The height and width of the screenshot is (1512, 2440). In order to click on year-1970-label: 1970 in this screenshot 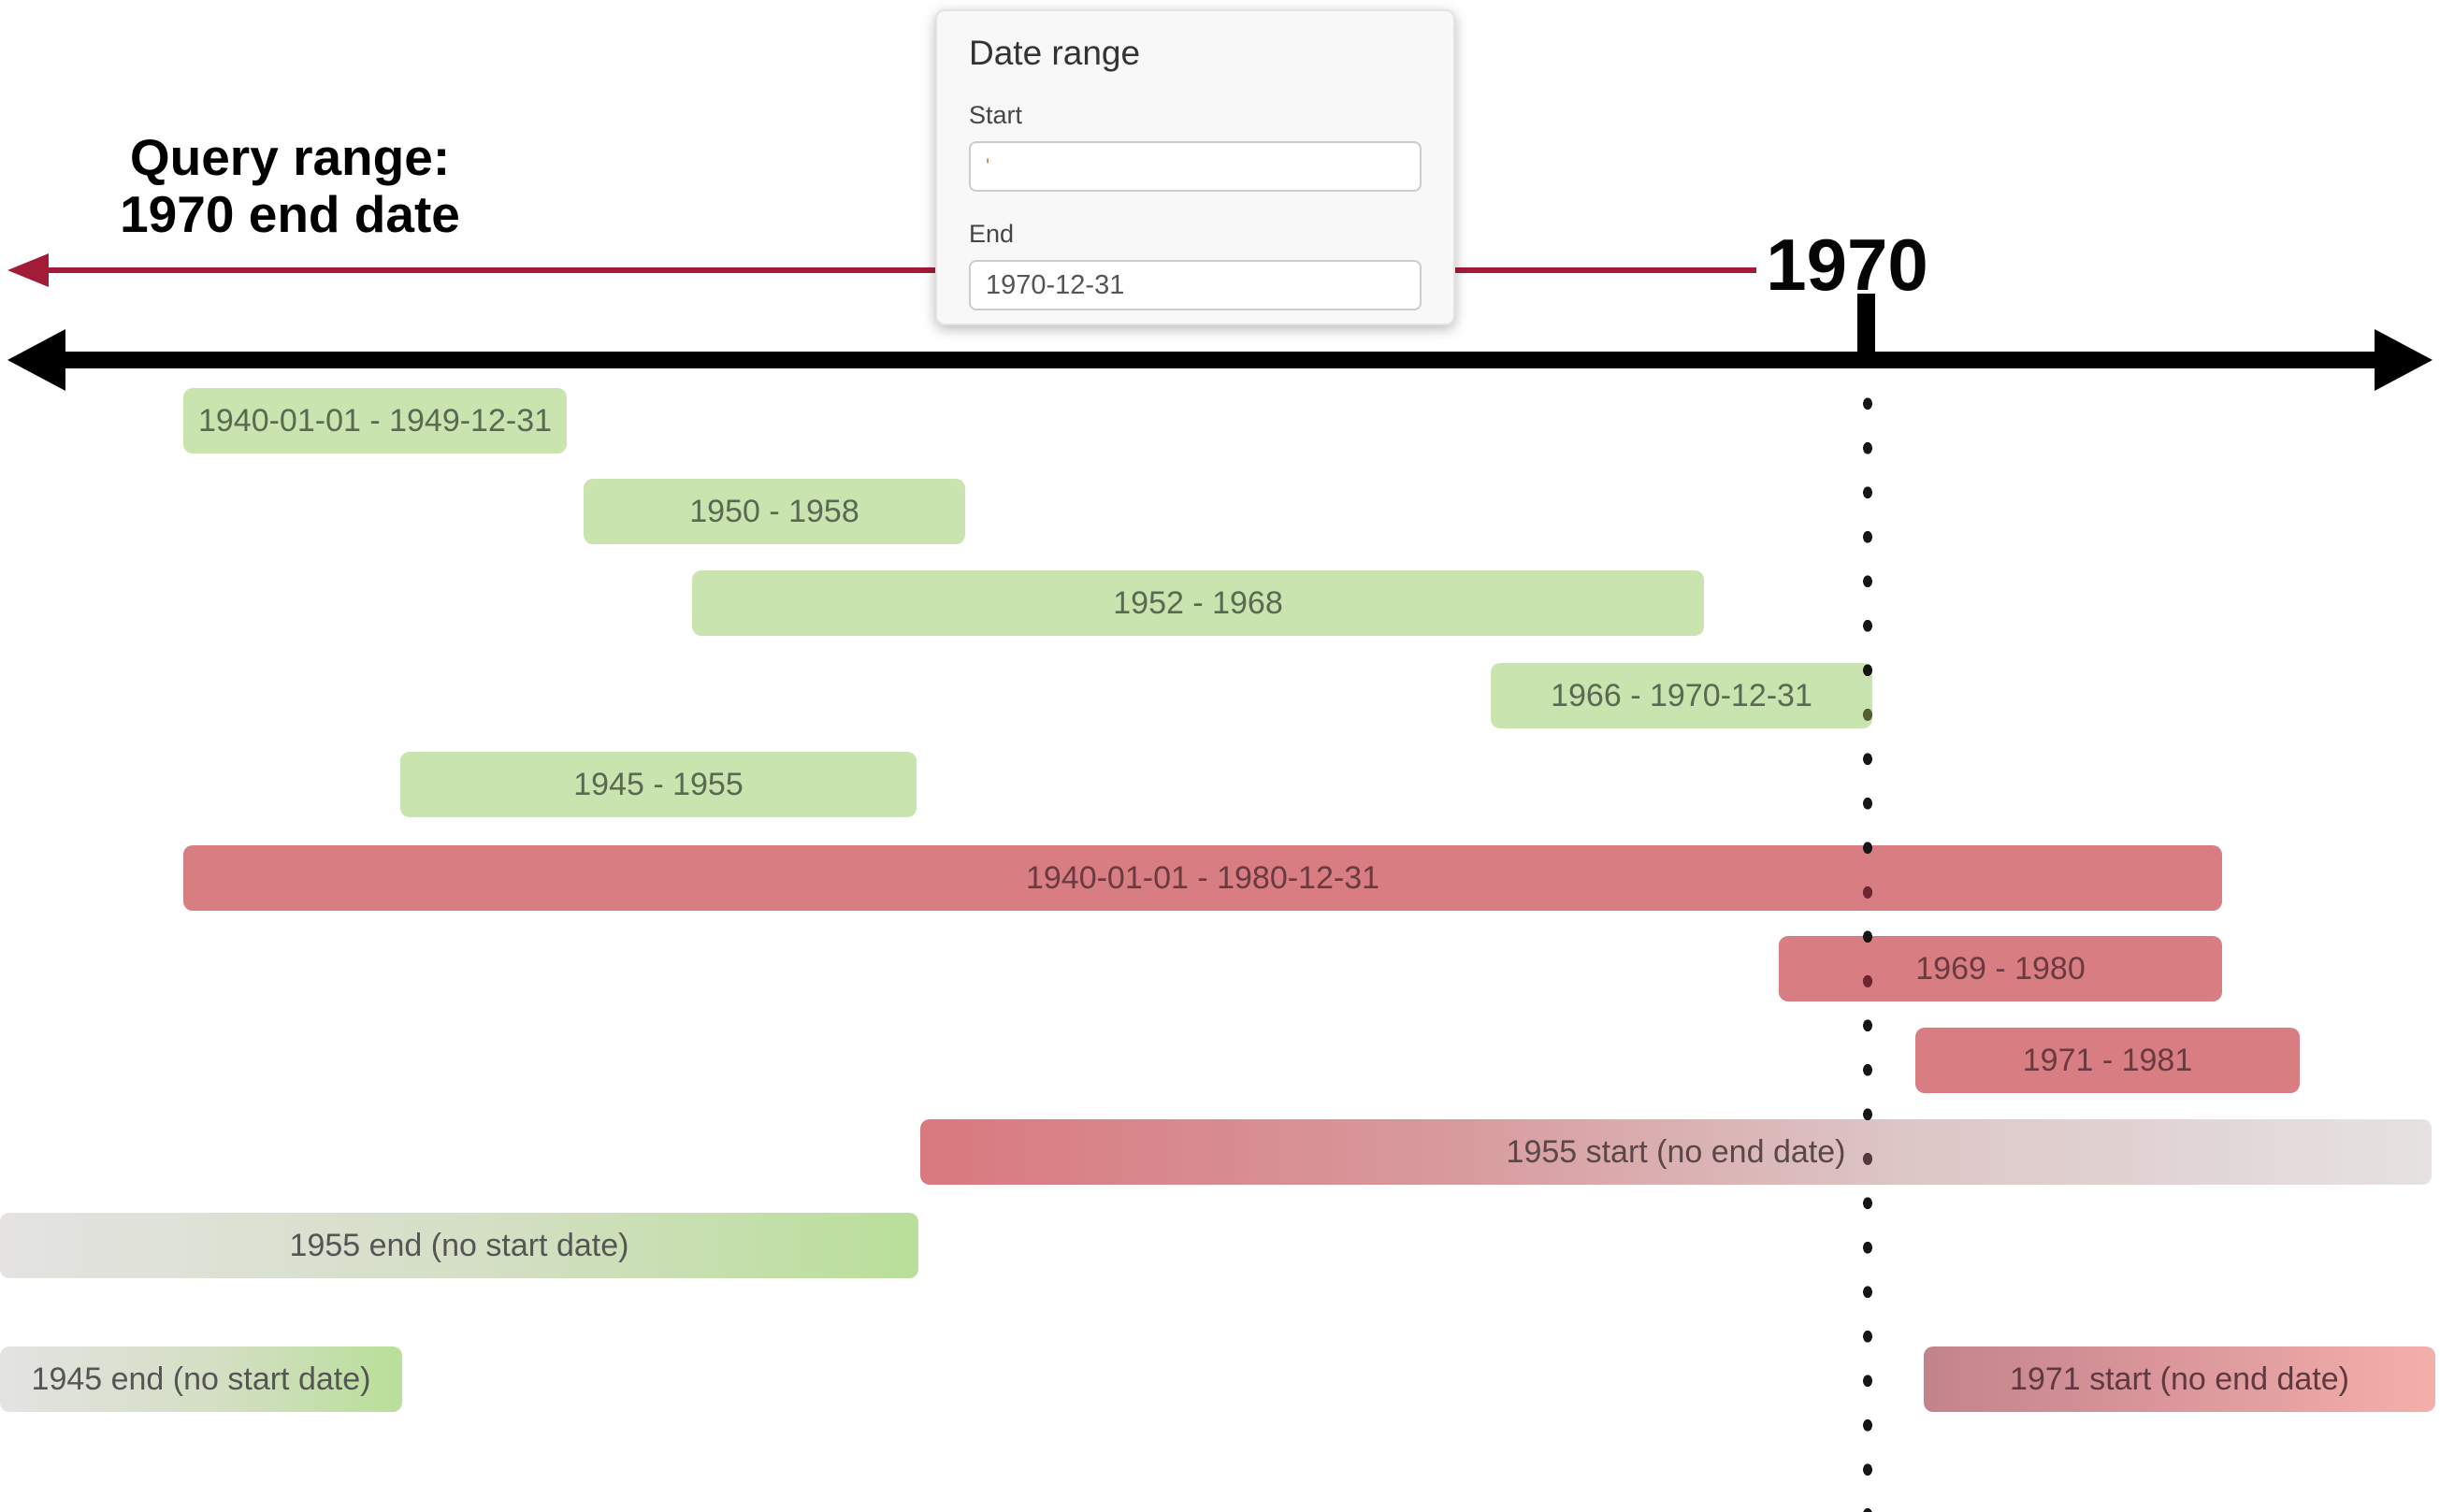, I will do `click(1847, 264)`.